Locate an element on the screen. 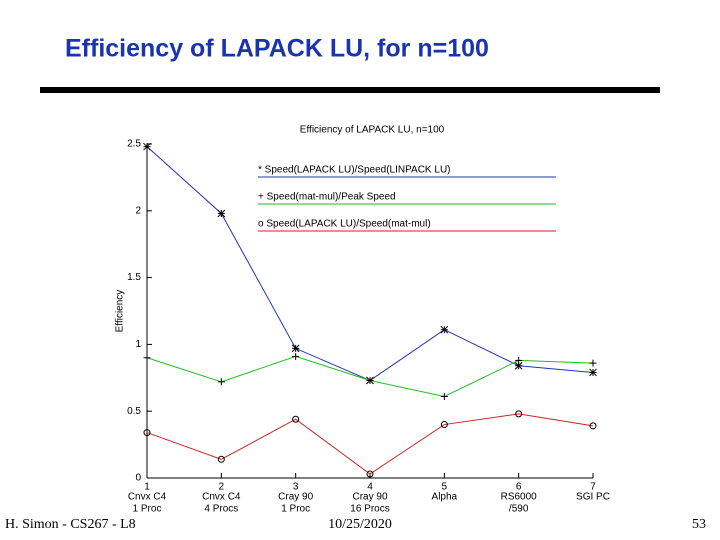 Image resolution: width=720 pixels, height=540 pixels. y-tick-label: 0.5 is located at coordinates (134, 411).